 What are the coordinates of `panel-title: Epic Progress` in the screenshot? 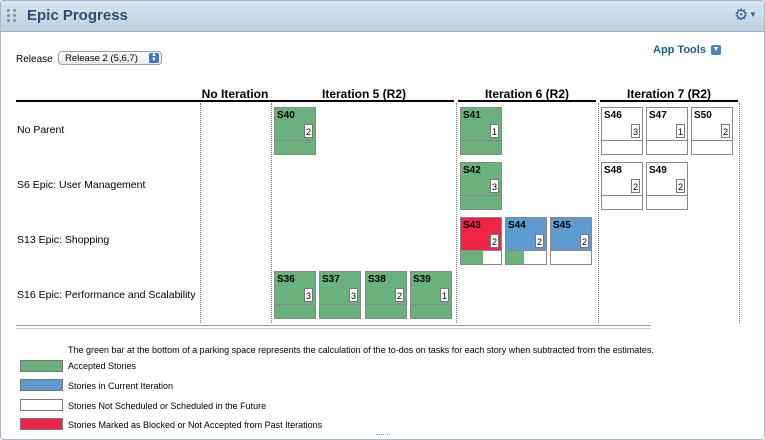 It's located at (77, 15).